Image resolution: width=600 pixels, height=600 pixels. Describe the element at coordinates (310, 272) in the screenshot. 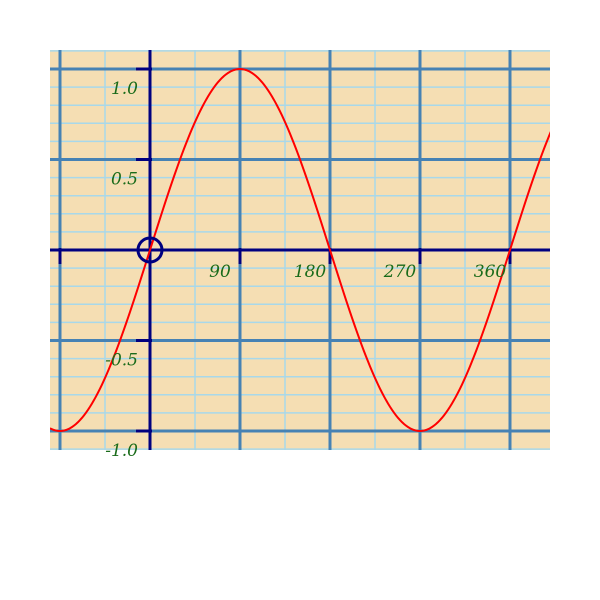

I see `x-tick-label-180: 180` at that location.